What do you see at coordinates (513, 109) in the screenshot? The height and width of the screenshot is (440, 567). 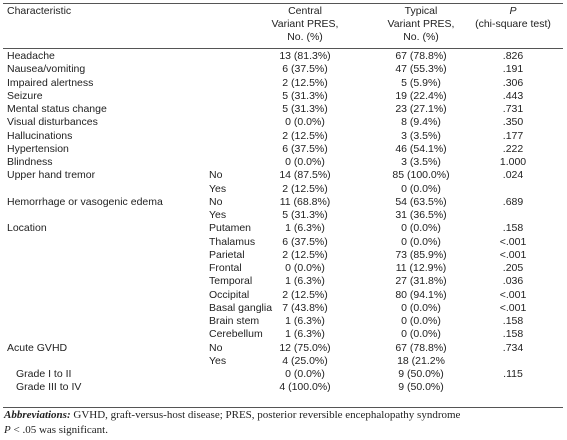 I see `cell-p: .731` at bounding box center [513, 109].